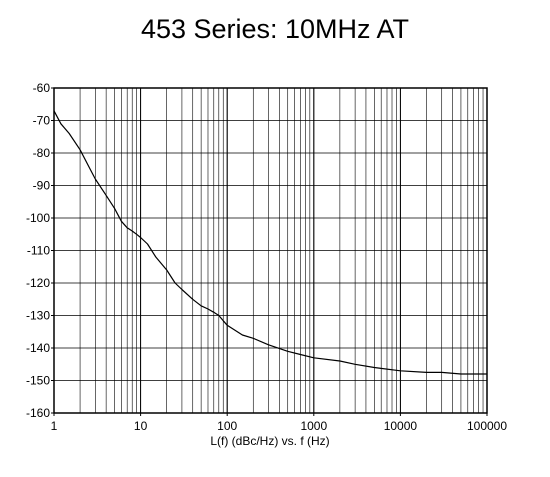  Describe the element at coordinates (275, 29) in the screenshot. I see `chart-title: 453 Series: 10MHz AT` at that location.